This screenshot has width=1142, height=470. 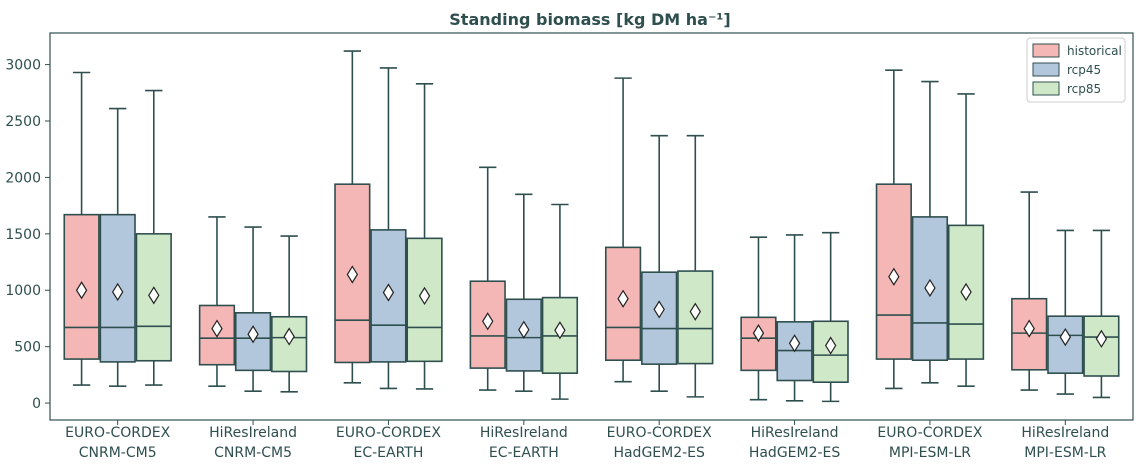 What do you see at coordinates (1094, 51) in the screenshot?
I see `legend-label-historical: historical` at bounding box center [1094, 51].